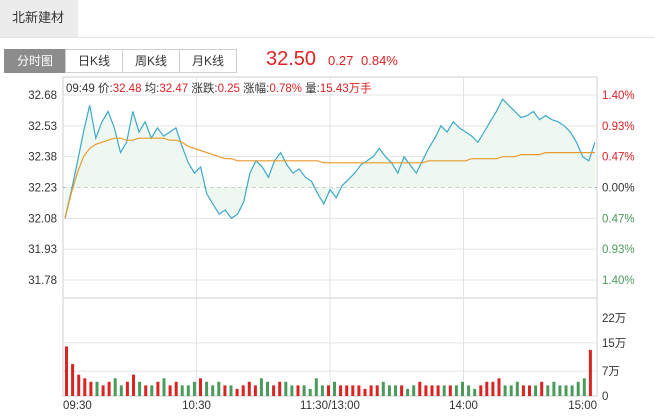 The width and height of the screenshot is (655, 420). What do you see at coordinates (42, 189) in the screenshot?
I see `y-tick-label: 32.23` at bounding box center [42, 189].